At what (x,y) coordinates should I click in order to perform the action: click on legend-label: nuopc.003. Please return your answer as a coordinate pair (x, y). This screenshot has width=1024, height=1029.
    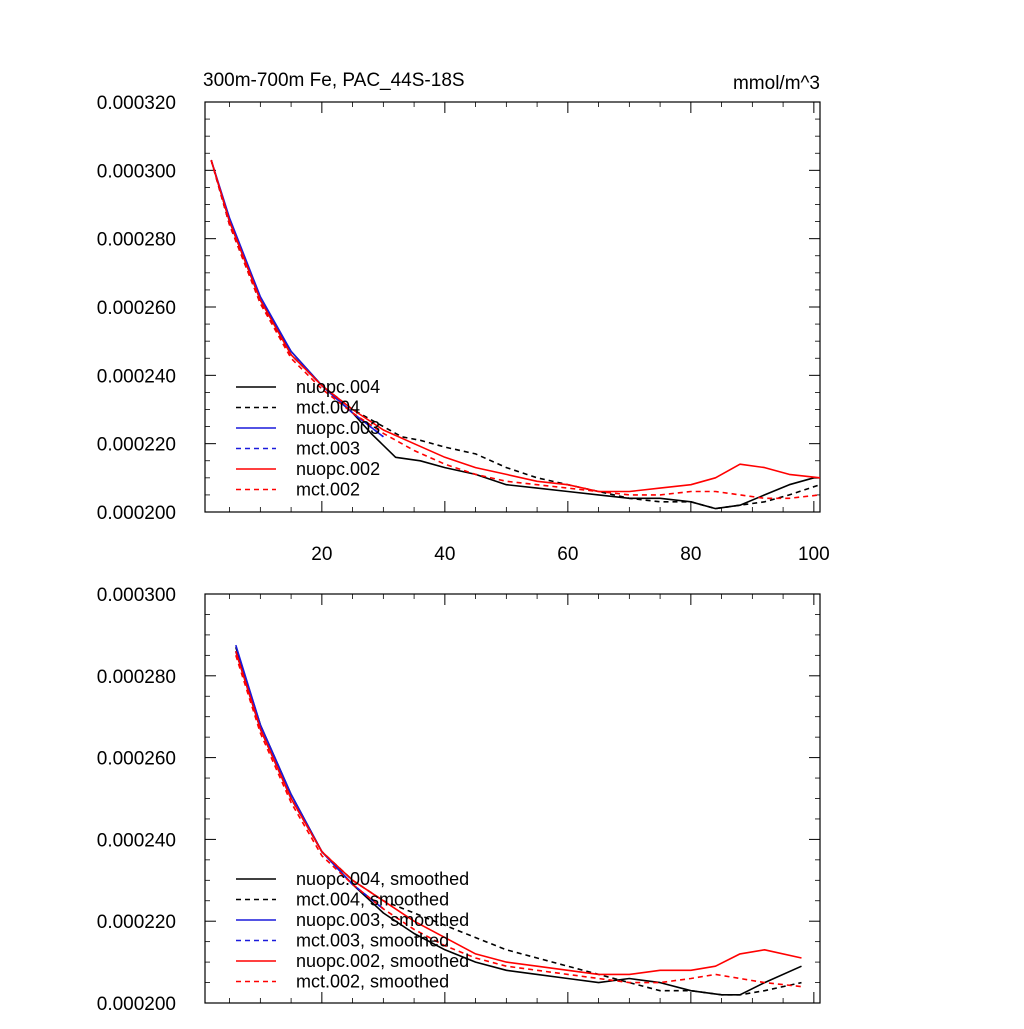
    Looking at the image, I should click on (338, 428).